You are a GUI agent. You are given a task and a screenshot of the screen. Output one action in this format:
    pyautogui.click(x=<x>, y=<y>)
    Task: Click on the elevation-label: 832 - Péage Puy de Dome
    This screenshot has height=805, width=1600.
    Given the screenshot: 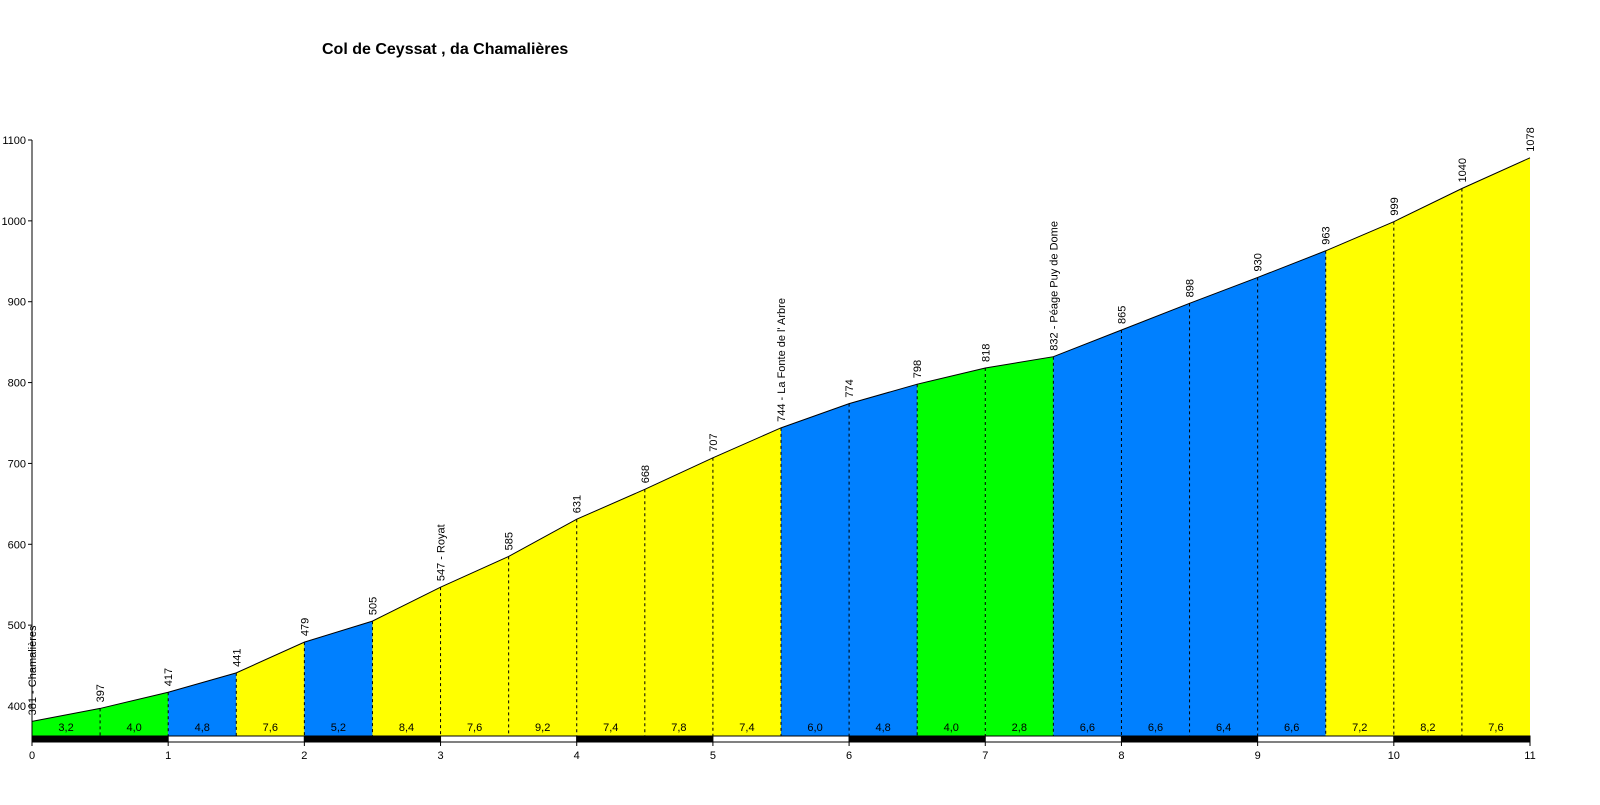 What is the action you would take?
    pyautogui.click(x=1054, y=286)
    